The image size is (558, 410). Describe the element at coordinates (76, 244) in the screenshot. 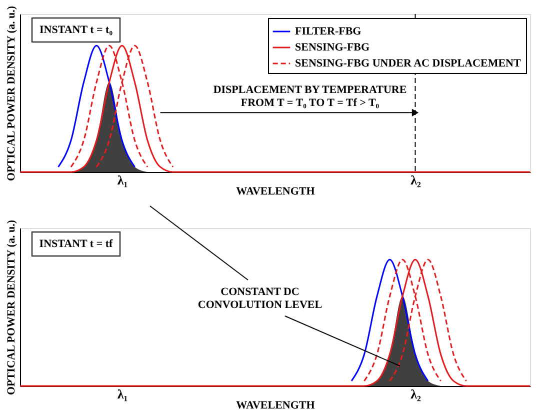

I see `text: INSTANT t = tf` at that location.